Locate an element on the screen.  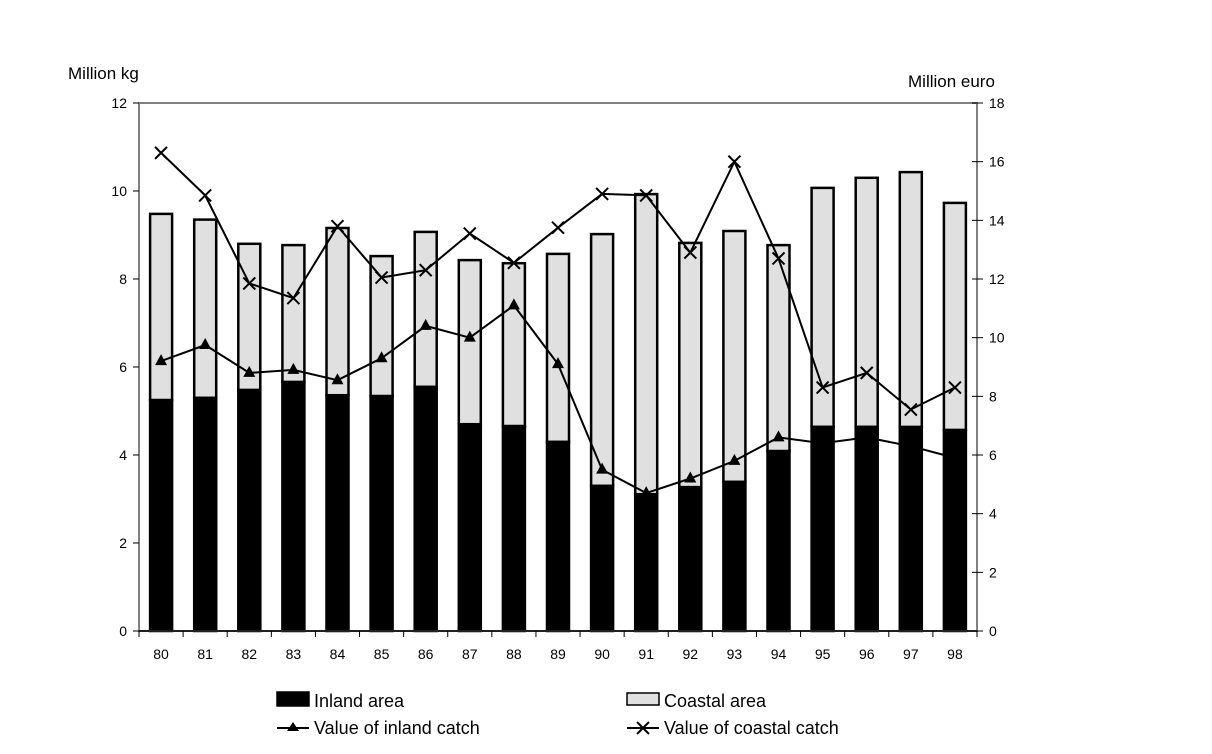
right-axis-label: Million euro is located at coordinates (951, 81).